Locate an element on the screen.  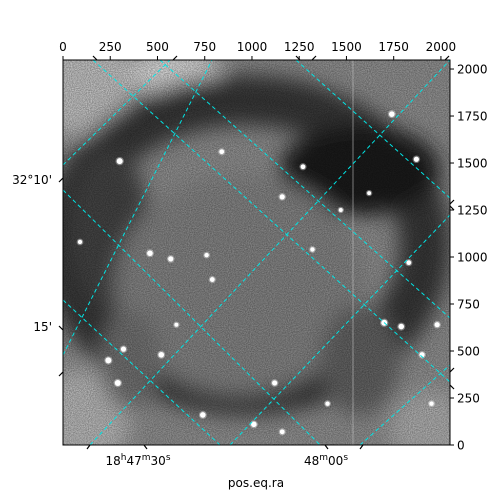
dec-tick-label: 32°10' is located at coordinates (32, 180).